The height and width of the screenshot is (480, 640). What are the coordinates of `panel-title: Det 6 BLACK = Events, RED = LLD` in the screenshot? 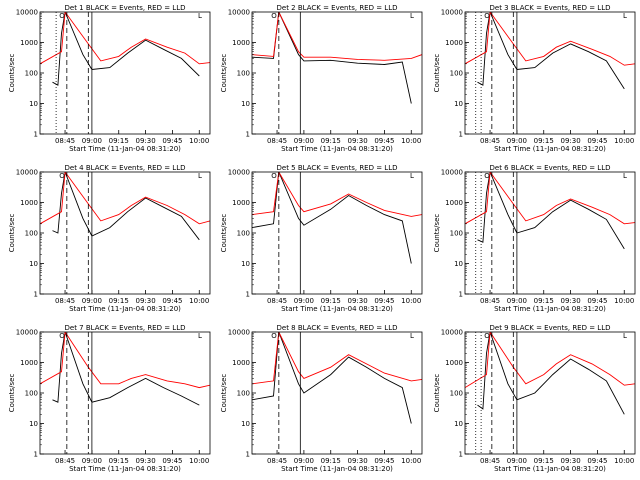 It's located at (550, 168).